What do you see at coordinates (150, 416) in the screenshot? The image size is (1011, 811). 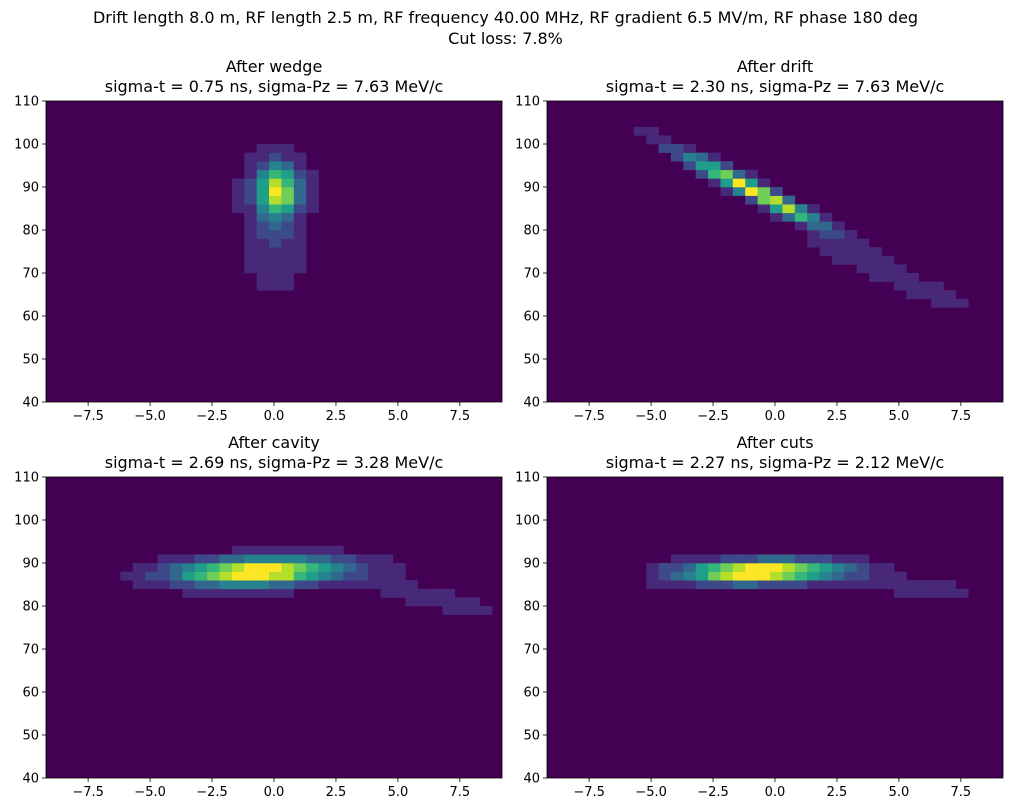 I see `x-tick-label: −5.0` at bounding box center [150, 416].